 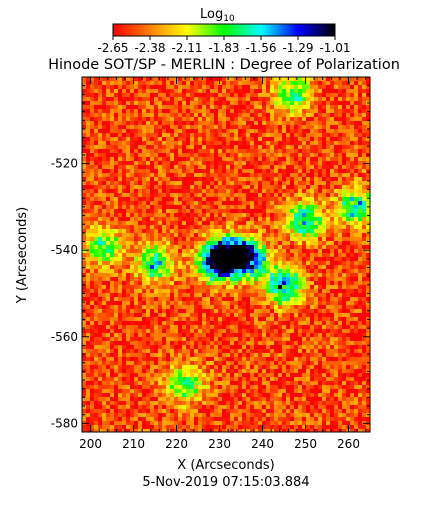 I want to click on colorbar-tick-label: -1.83, so click(x=223, y=48).